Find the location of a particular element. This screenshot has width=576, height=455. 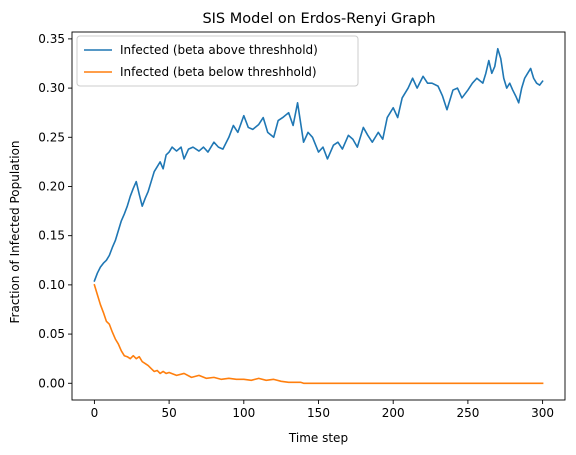

y-tick-label: 0.20 is located at coordinates (51, 186).